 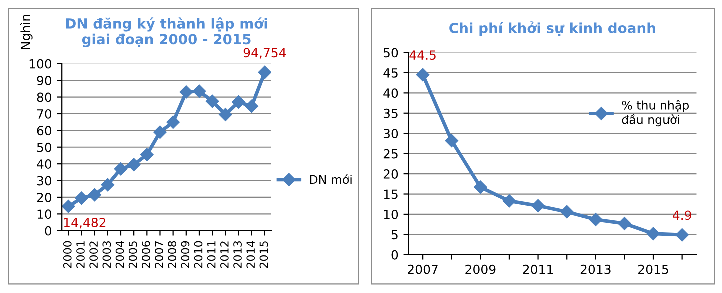 What do you see at coordinates (41, 64) in the screenshot?
I see `y-tick-label: 100` at bounding box center [41, 64].